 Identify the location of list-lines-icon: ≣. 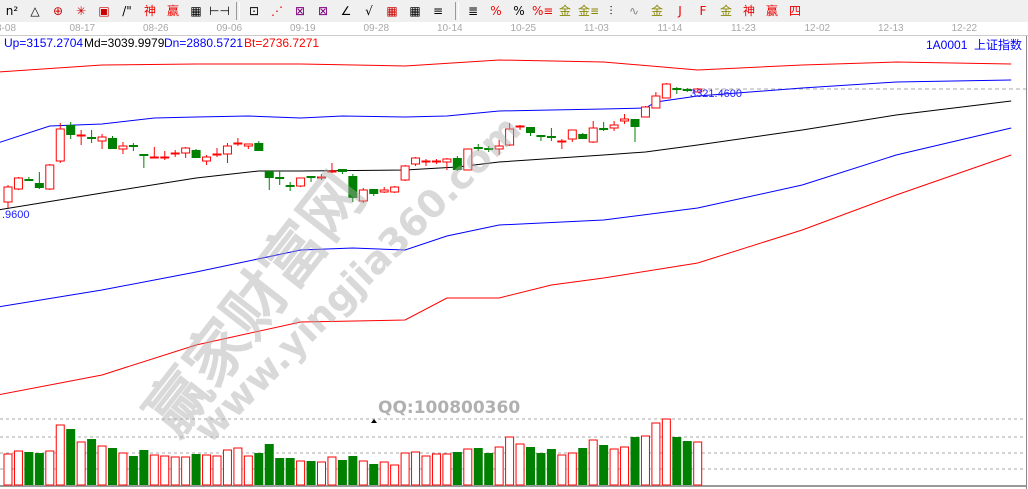
(473, 11).